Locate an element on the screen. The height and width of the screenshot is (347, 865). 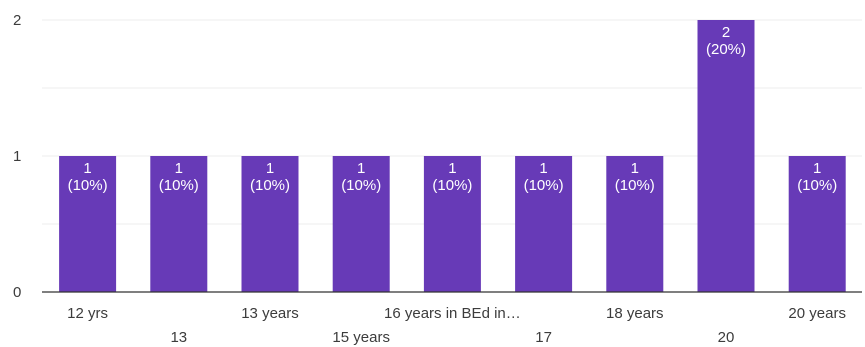
y-tick-label: 0 is located at coordinates (17, 292).